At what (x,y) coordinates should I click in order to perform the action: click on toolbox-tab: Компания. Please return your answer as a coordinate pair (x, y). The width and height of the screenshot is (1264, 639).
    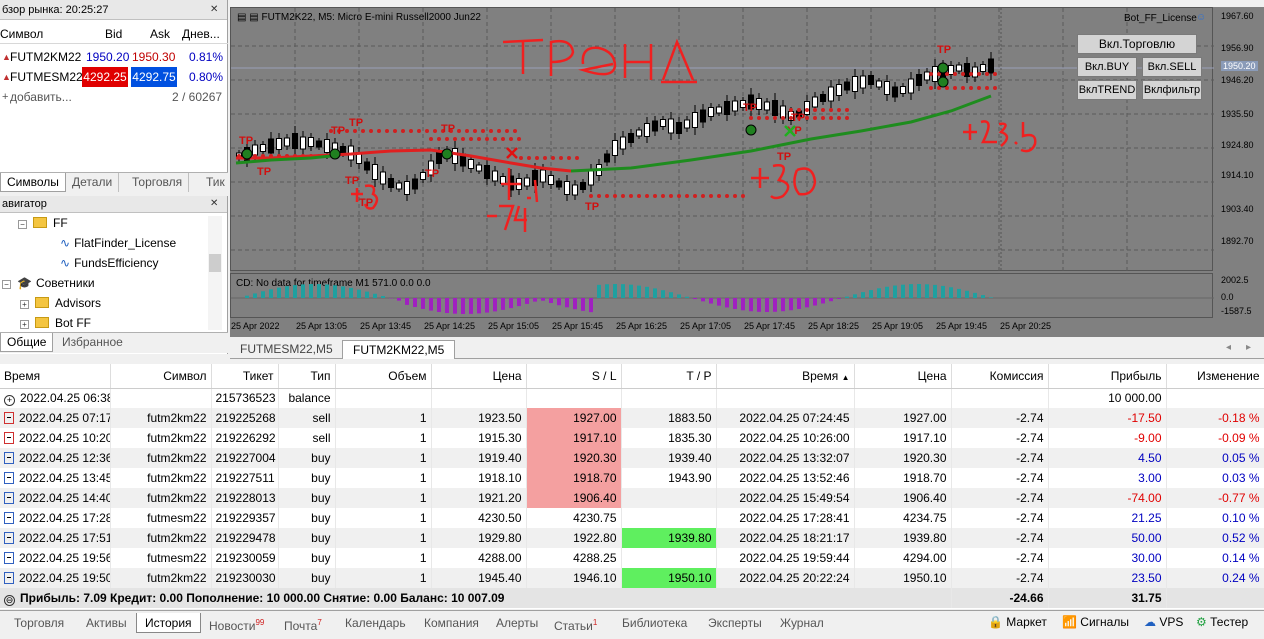
    Looking at the image, I should click on (451, 623).